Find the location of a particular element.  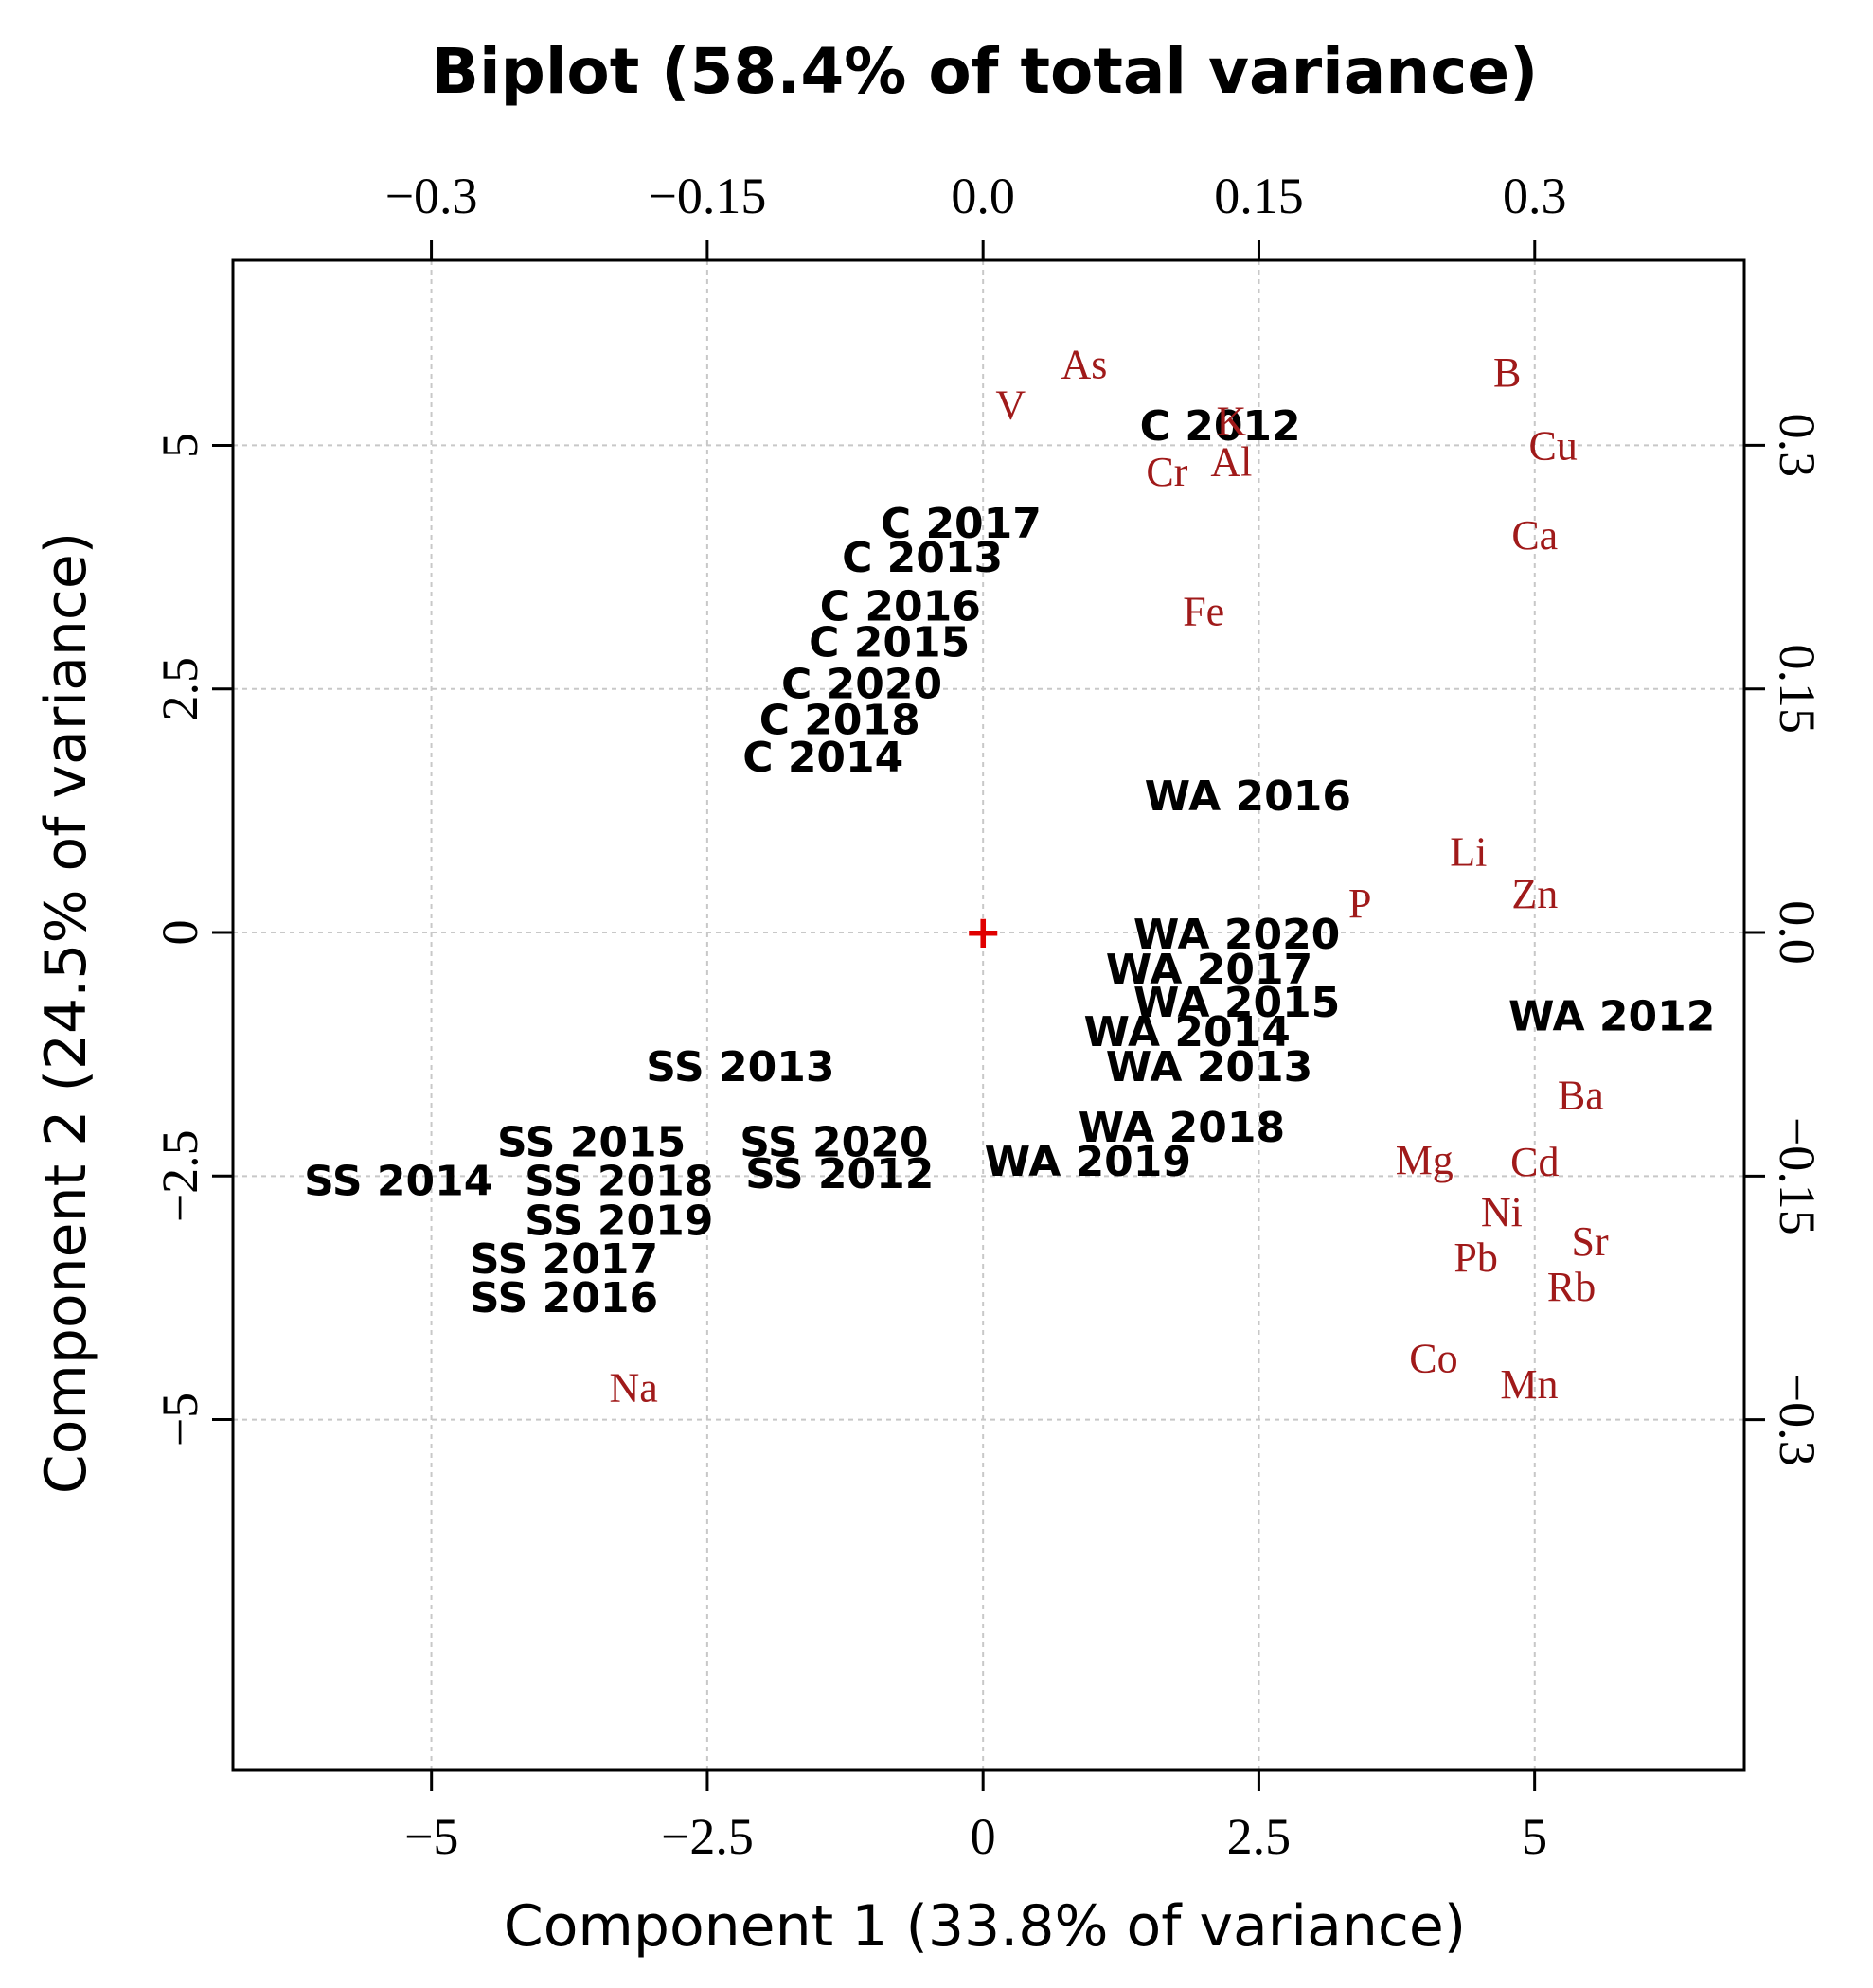

right-tick-label: 0.15 is located at coordinates (1798, 689).